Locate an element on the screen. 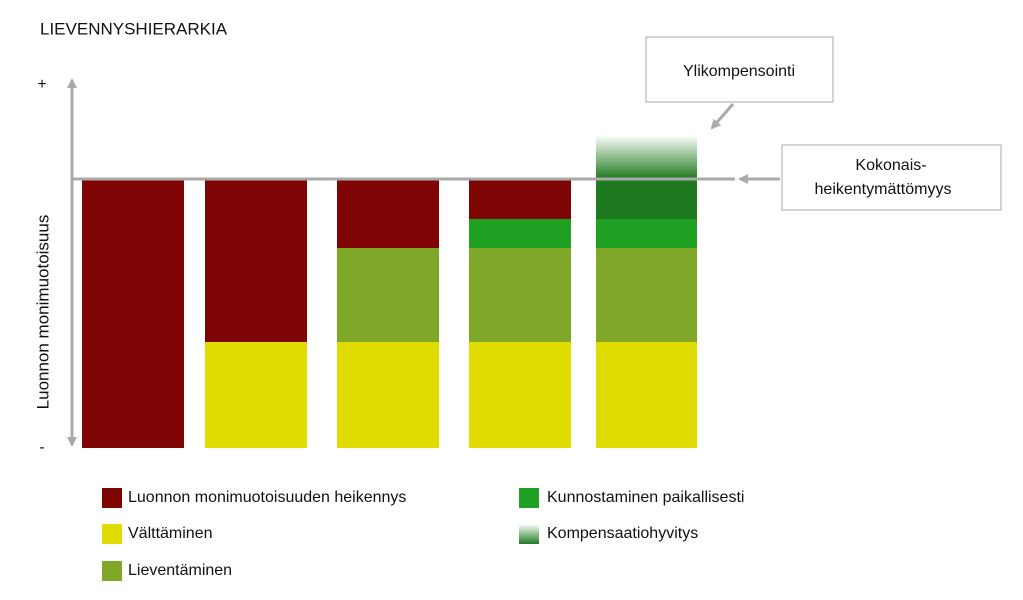 Image resolution: width=1023 pixels, height=600 pixels. callout-text: Kokonais- is located at coordinates (890, 165).